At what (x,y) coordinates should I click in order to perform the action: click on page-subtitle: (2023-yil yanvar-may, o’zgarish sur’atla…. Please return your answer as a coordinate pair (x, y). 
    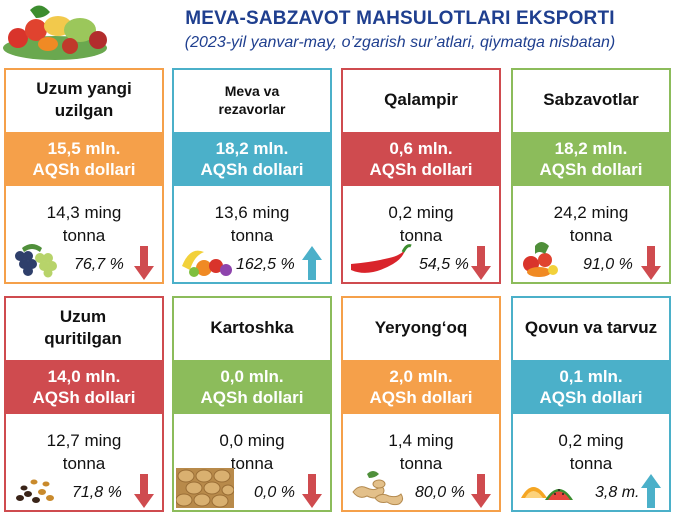
    Looking at the image, I should click on (400, 42).